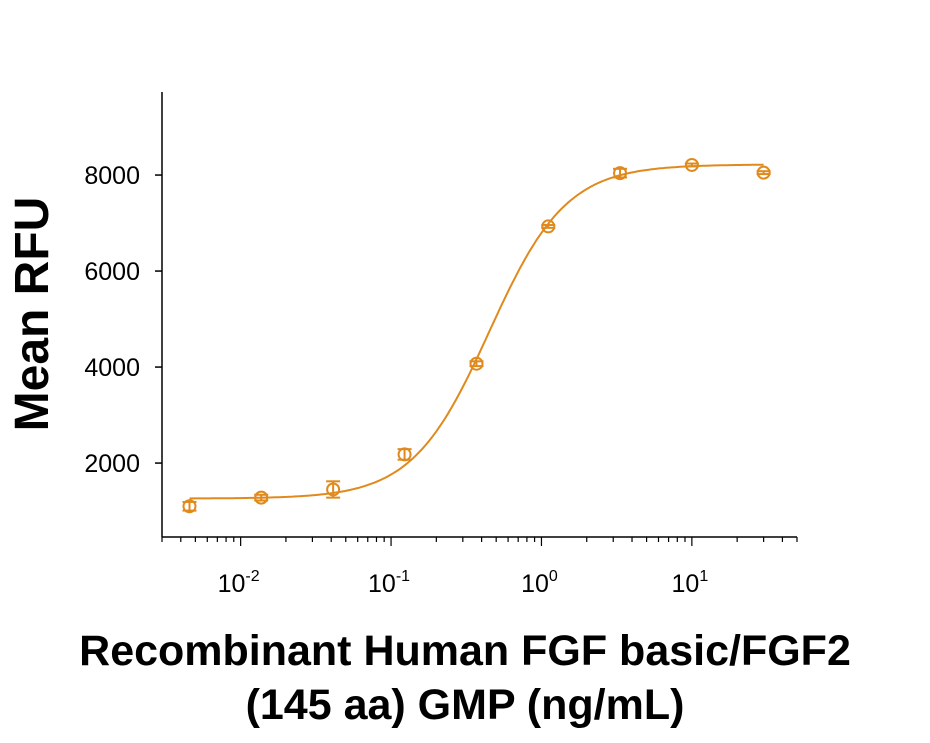  What do you see at coordinates (465, 705) in the screenshot?
I see `x-axis-label-line-2: (145 aa) GMP (ng/mL)` at bounding box center [465, 705].